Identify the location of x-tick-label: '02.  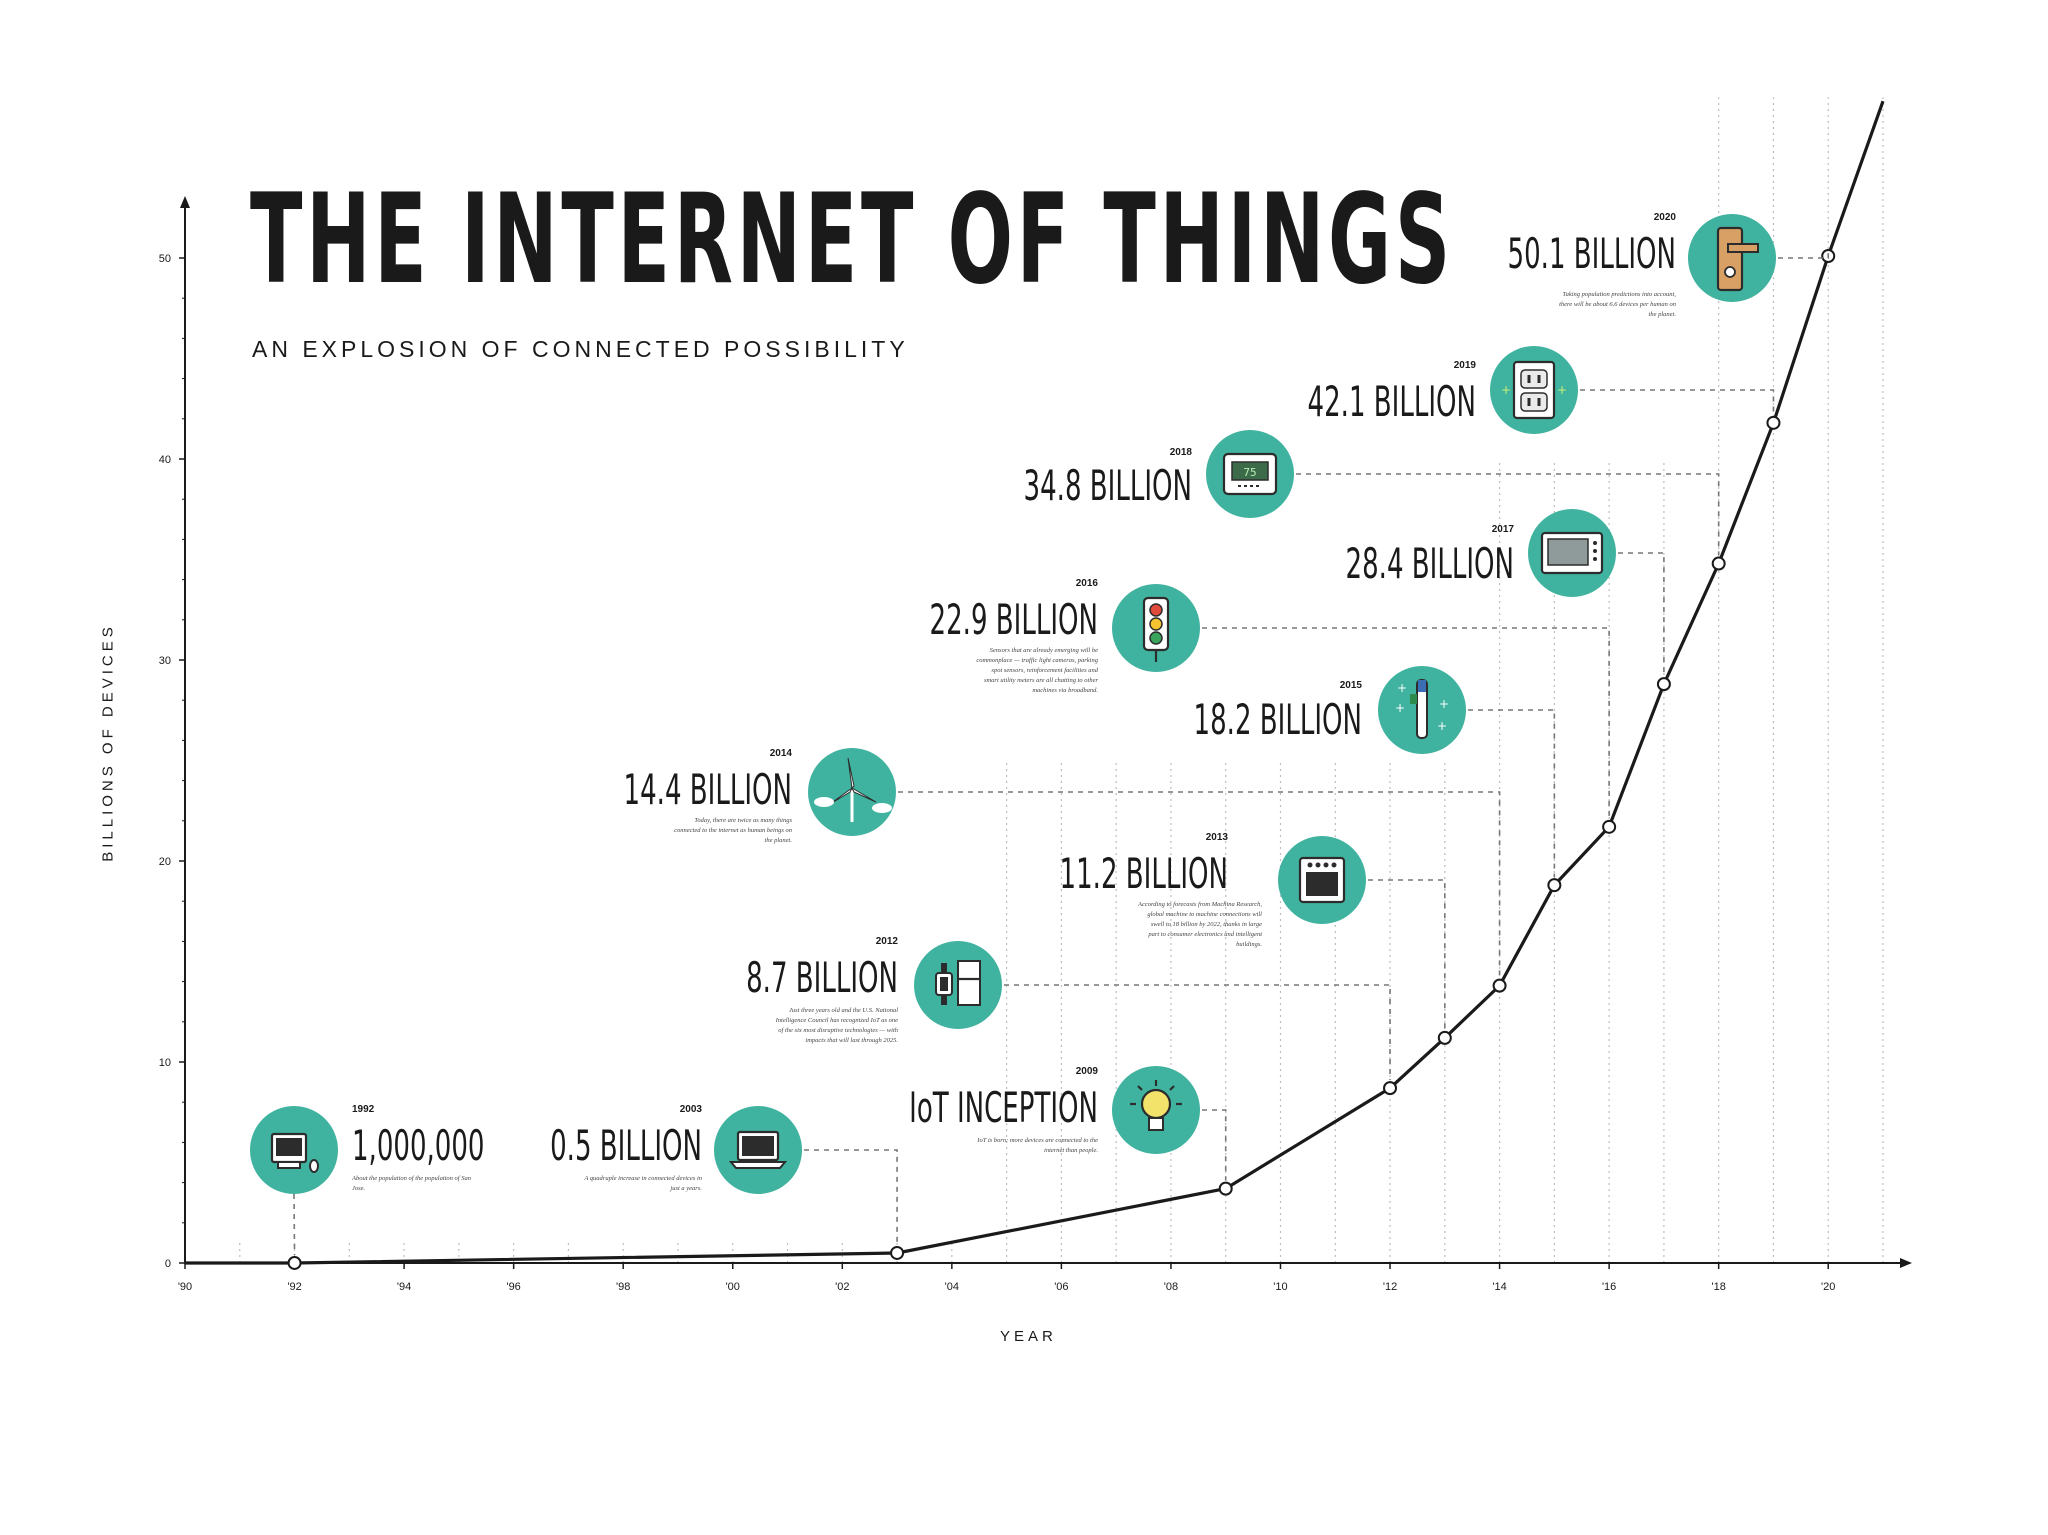
(842, 1287).